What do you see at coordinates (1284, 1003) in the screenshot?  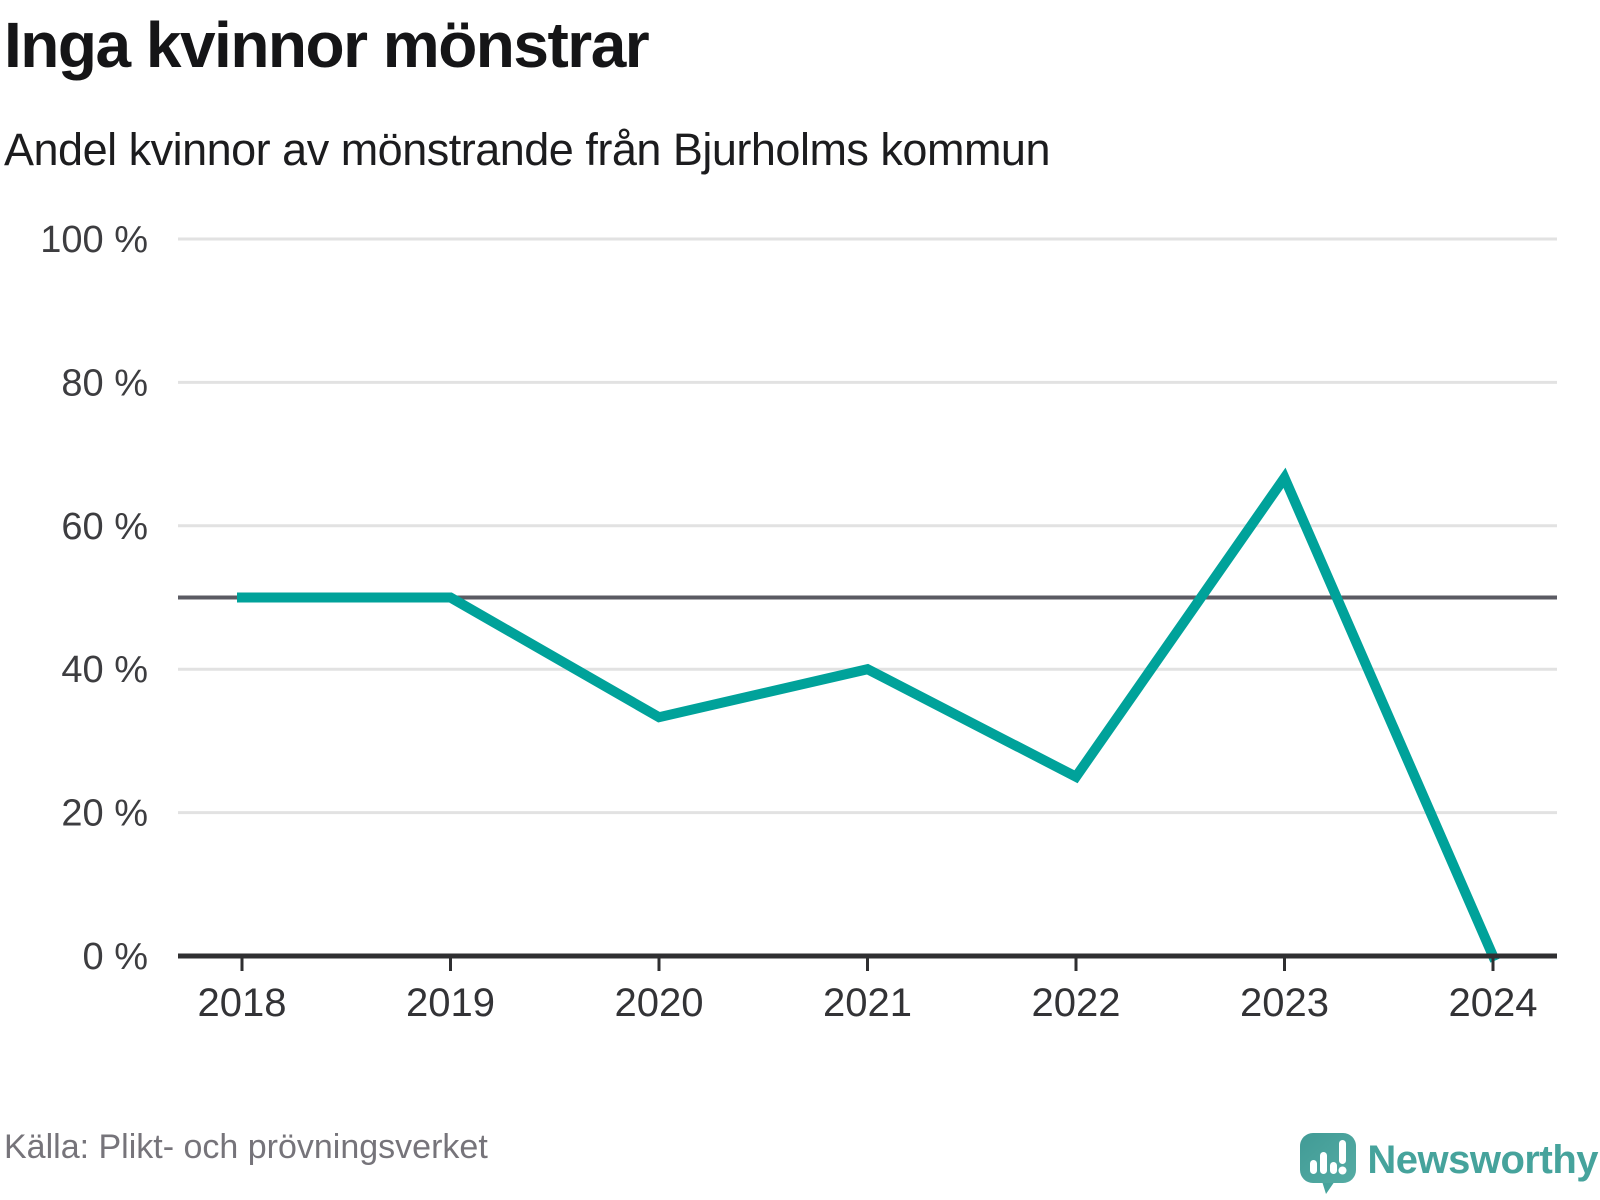 I see `x-tick-label: 2023` at bounding box center [1284, 1003].